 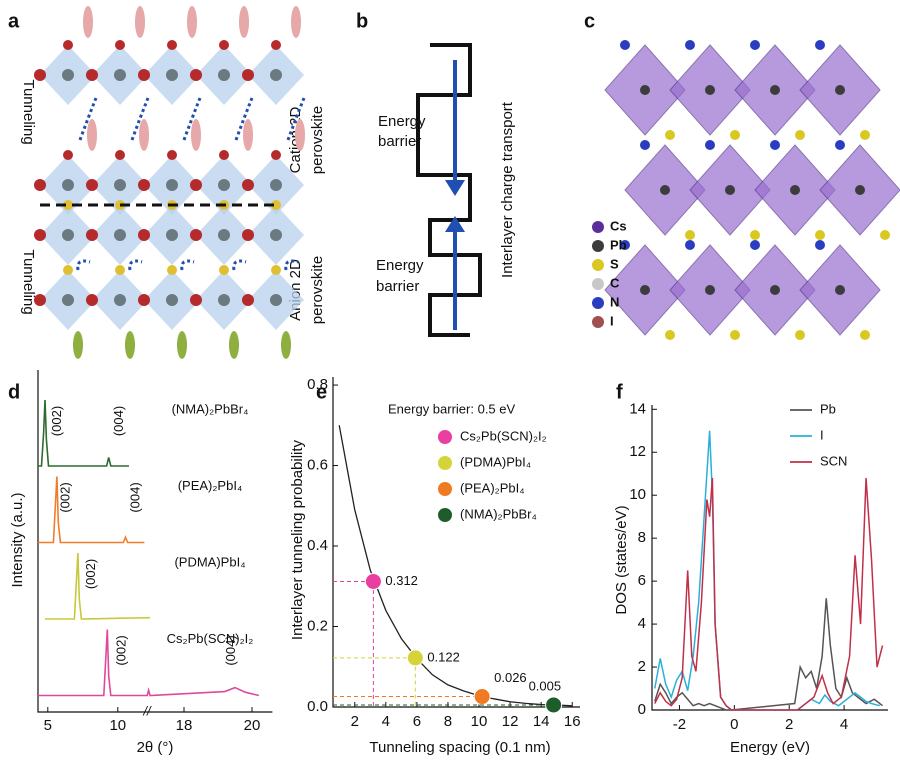 What do you see at coordinates (452, 408) in the screenshot?
I see `annotation: Energy barrier: 0.5 eV` at bounding box center [452, 408].